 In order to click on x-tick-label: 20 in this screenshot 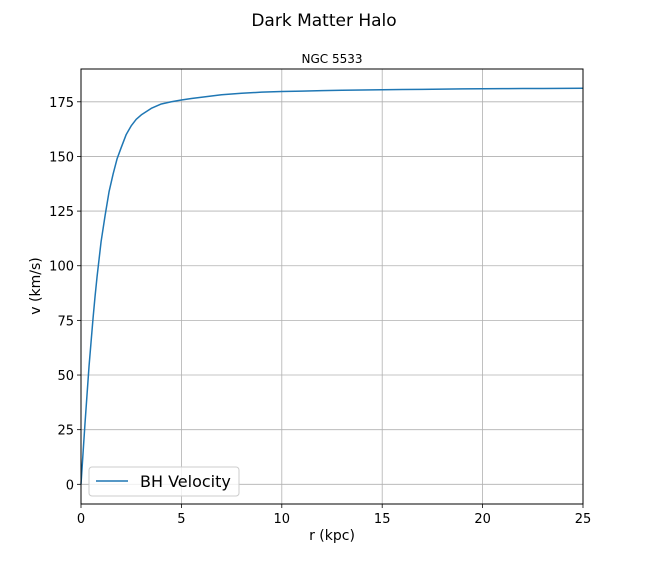, I will do `click(482, 519)`.